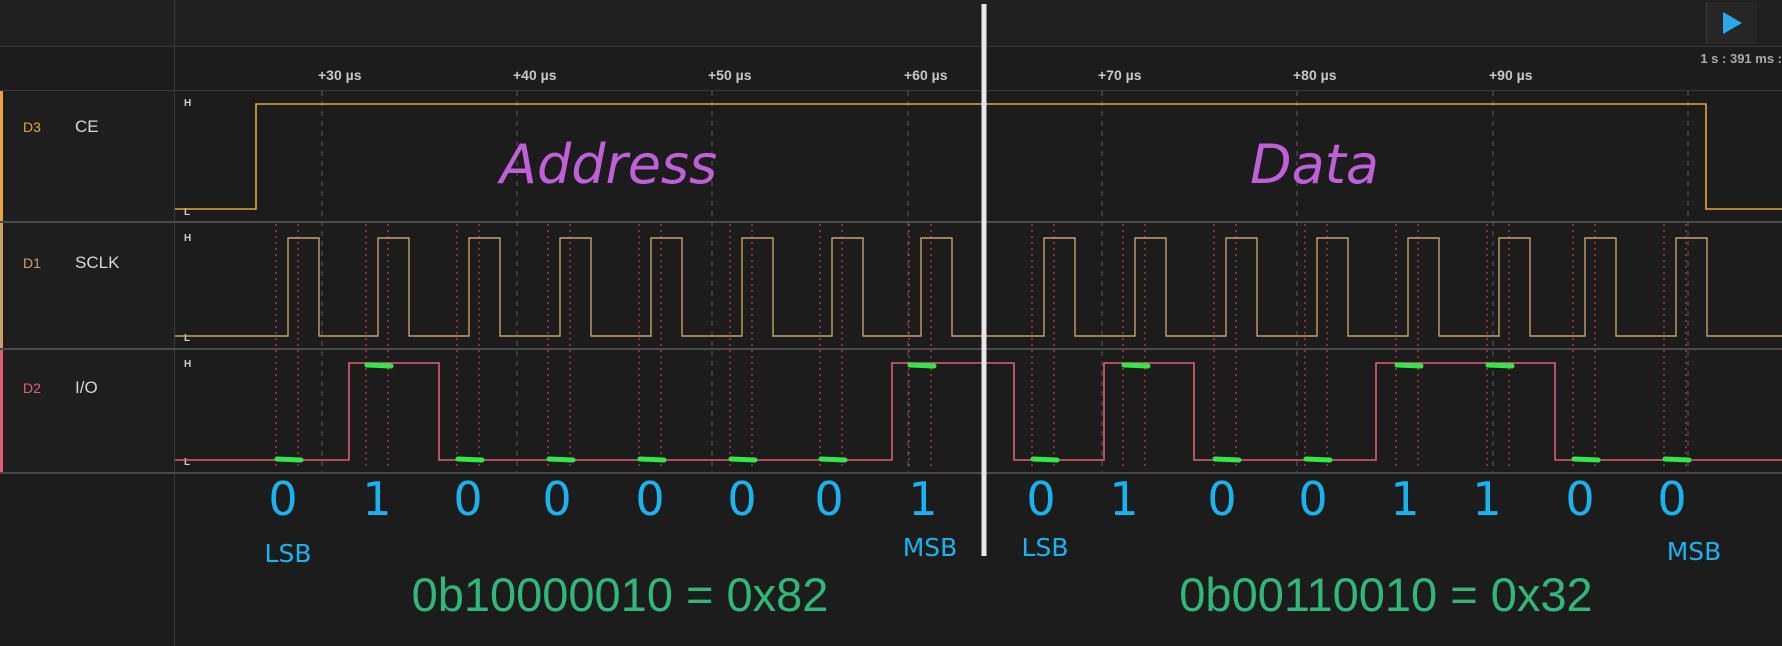 The image size is (1782, 646). I want to click on channel-row-io: D2 I/O, so click(87, 411).